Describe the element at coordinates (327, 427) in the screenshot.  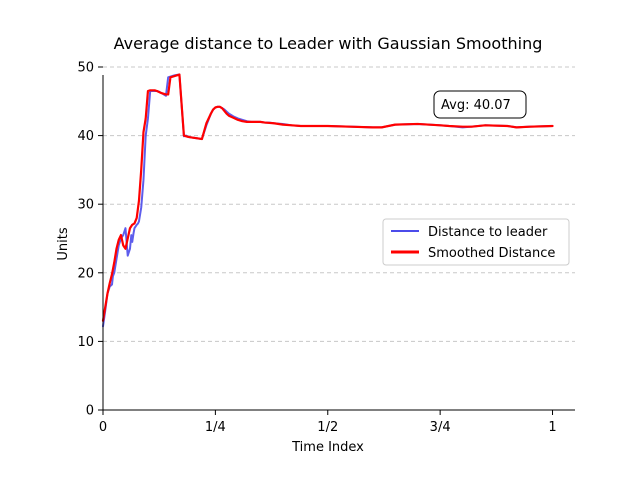
I see `x-tick-label: 1/2` at that location.